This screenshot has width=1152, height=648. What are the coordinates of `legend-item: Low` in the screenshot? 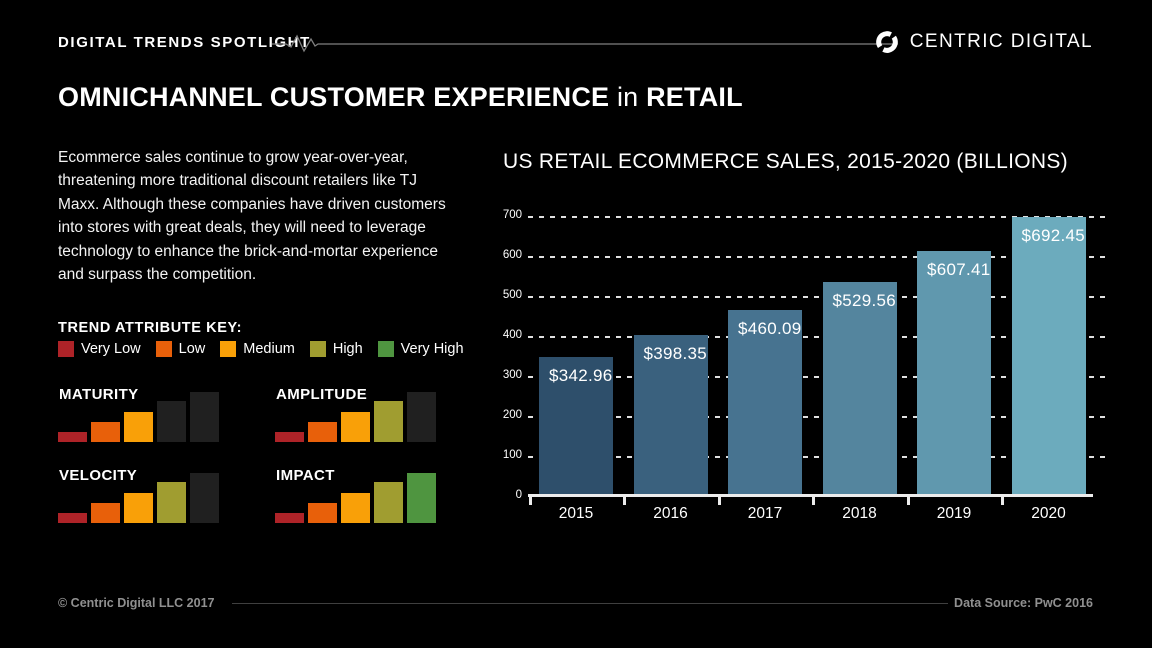 It's located at (180, 349).